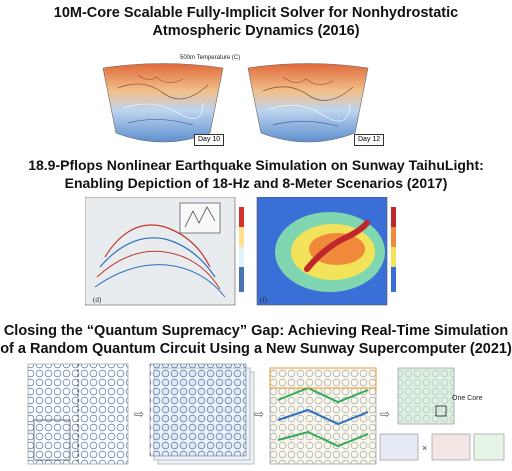 The width and height of the screenshot is (512, 471). Describe the element at coordinates (256, 31) in the screenshot. I see `section1-title-line2: Atmospheric Dynamics (2016)` at that location.